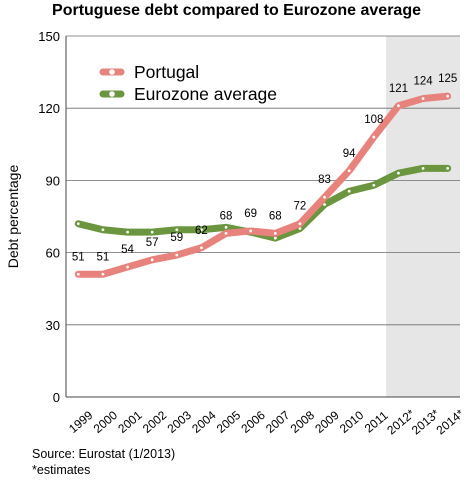  I want to click on x-tick-label: 2013*, so click(425, 421).